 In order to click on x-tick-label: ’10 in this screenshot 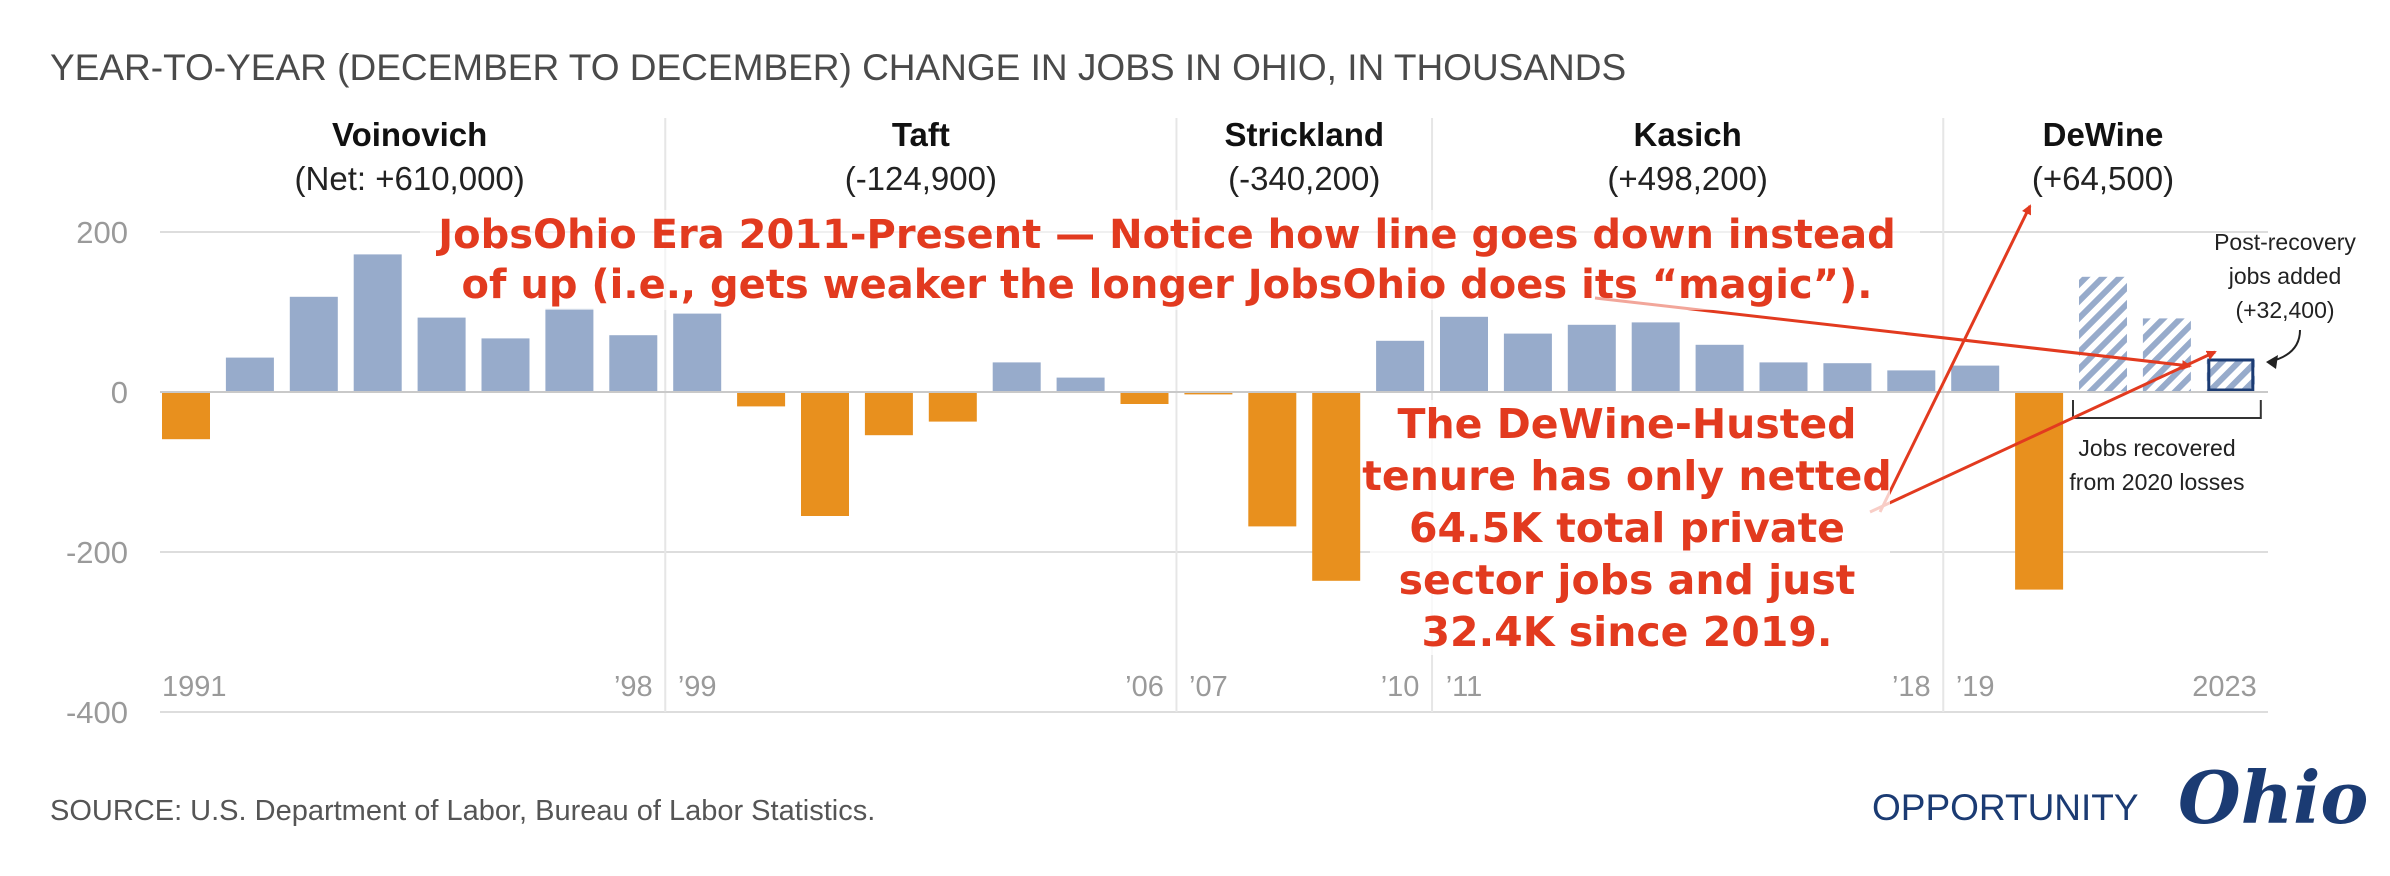, I will do `click(1400, 687)`.